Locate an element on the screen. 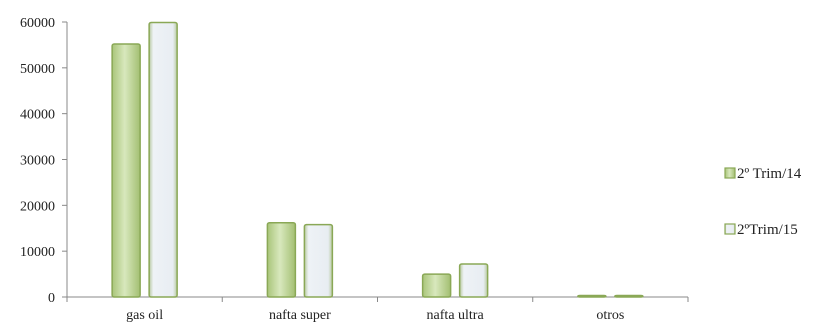 The height and width of the screenshot is (327, 819). y-tick-label: 30000 is located at coordinates (37, 161).